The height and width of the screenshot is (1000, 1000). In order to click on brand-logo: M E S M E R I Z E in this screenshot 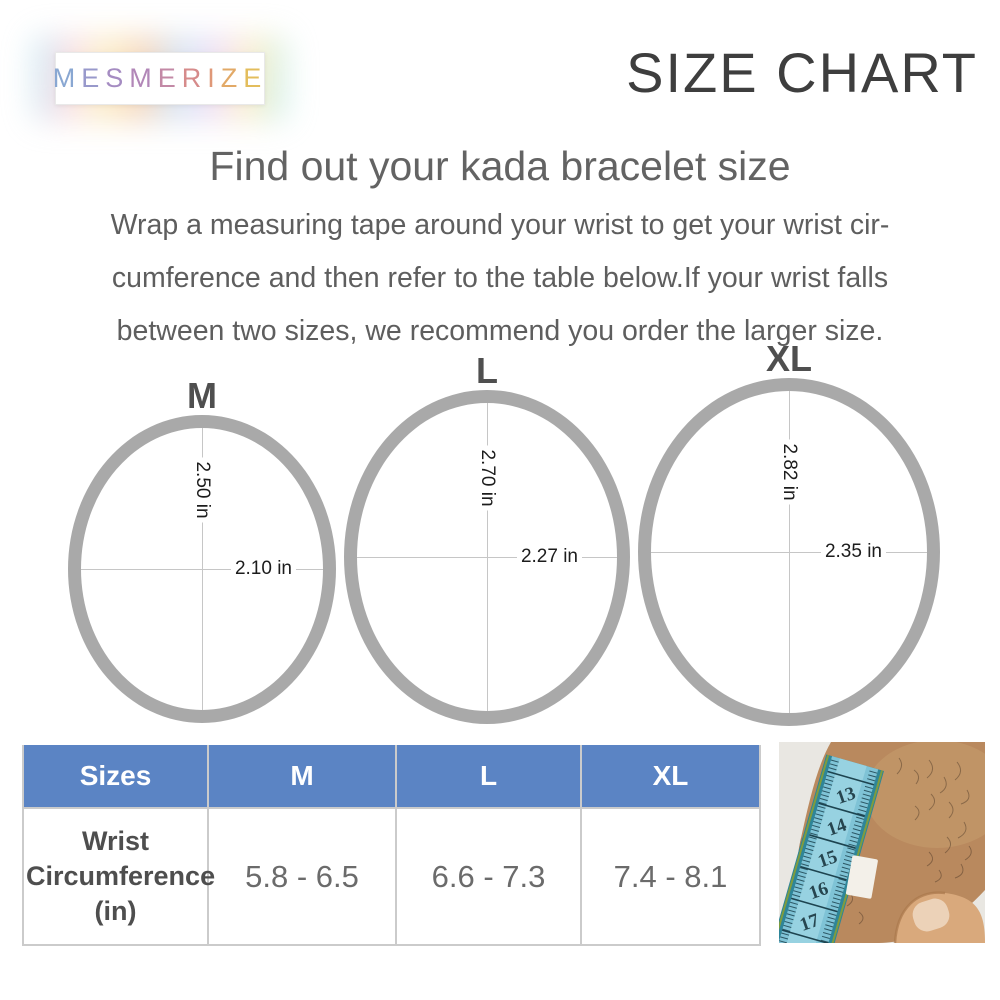, I will do `click(160, 78)`.